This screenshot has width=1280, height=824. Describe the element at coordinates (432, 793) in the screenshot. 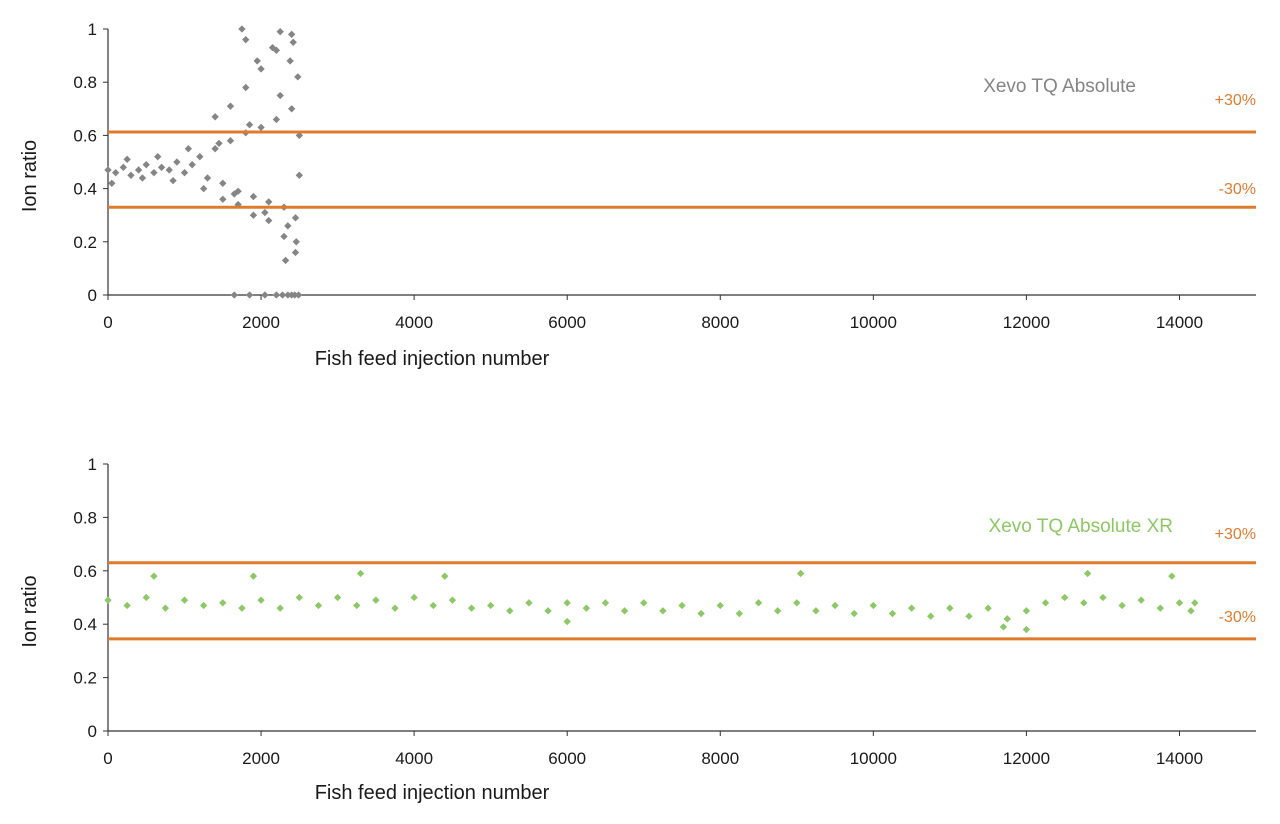

I see `x-axis-title: Fish feed injection number` at that location.